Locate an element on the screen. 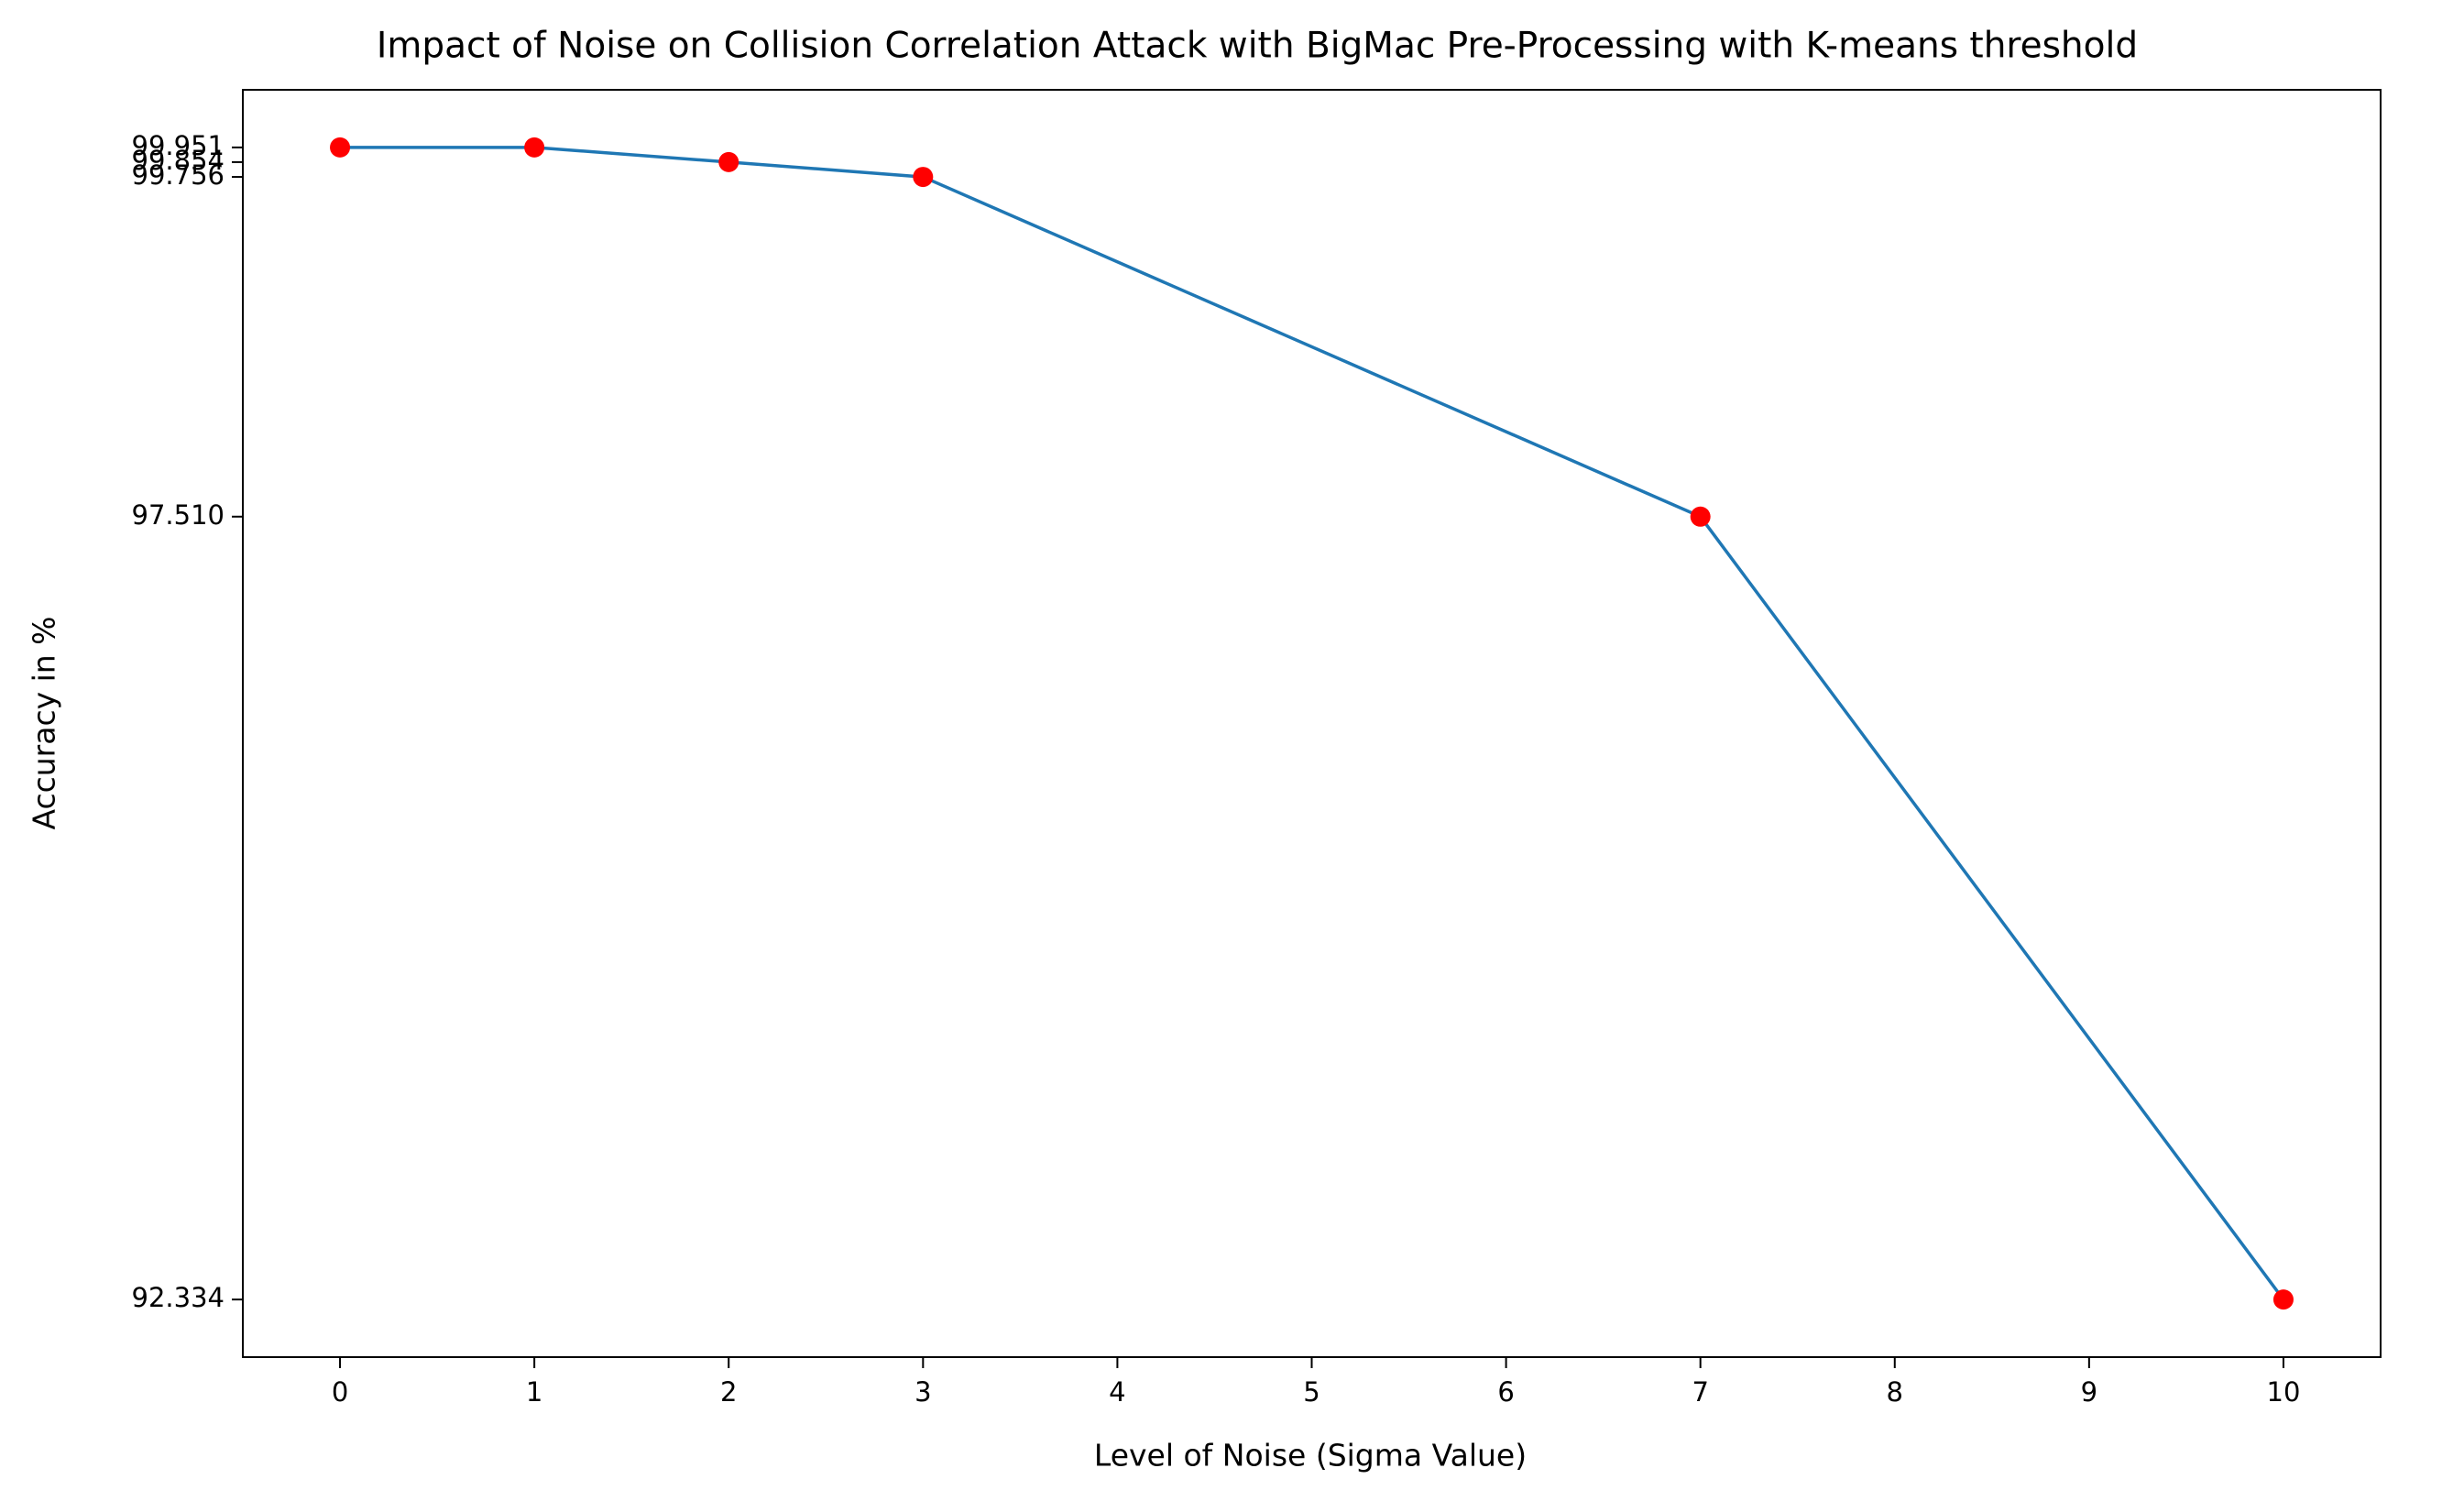 The height and width of the screenshot is (1501, 2464). x-tick-label: 1 is located at coordinates (534, 1392).